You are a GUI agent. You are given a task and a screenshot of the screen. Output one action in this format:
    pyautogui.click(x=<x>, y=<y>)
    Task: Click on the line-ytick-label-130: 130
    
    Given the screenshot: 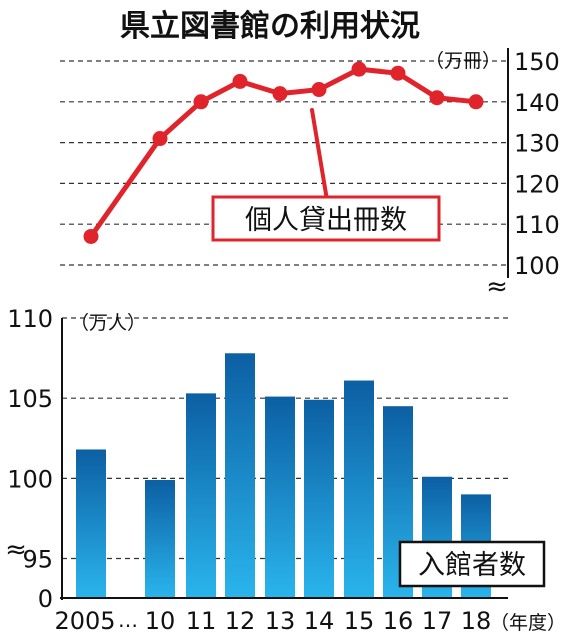 What is the action you would take?
    pyautogui.click(x=537, y=144)
    